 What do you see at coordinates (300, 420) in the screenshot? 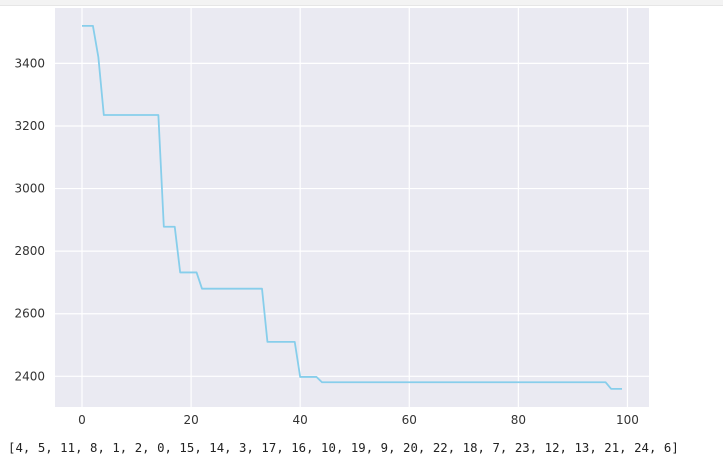
I see `x-tick-label: 40` at bounding box center [300, 420].